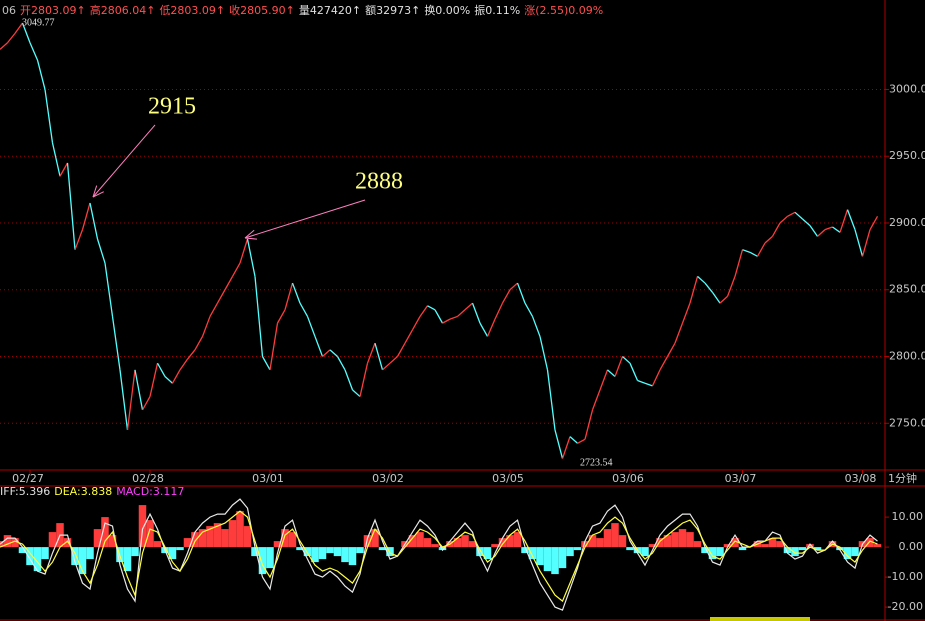 The image size is (925, 621). I want to click on y-tick-label: -10.00, so click(905, 576).